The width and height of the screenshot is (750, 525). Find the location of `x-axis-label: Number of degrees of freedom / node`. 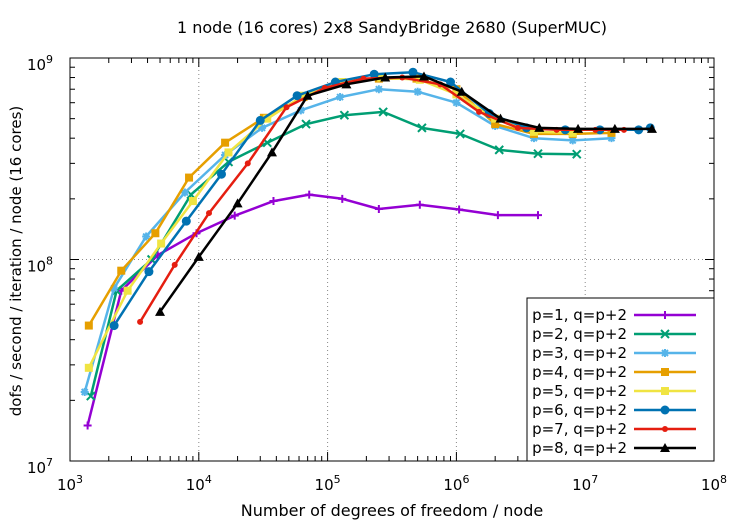

x-axis-label: Number of degrees of freedom / node is located at coordinates (392, 510).